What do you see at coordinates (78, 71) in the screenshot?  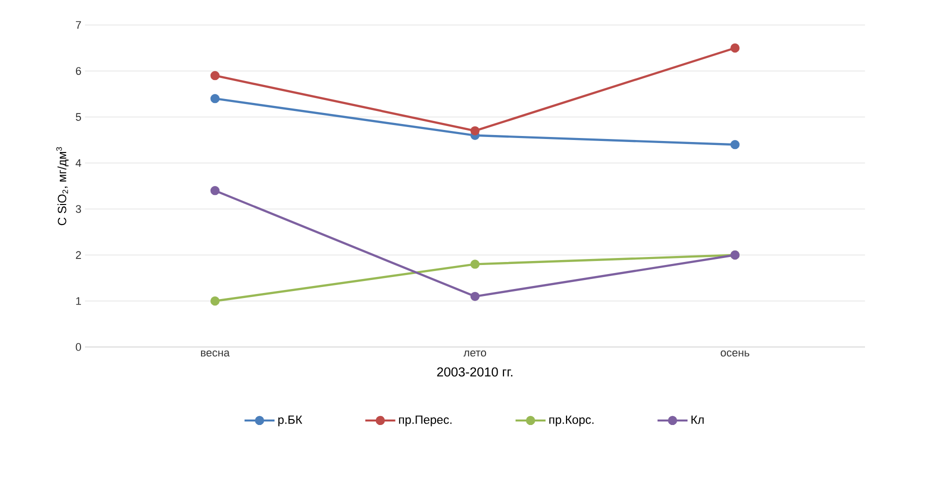 I see `y-tick-label: 6` at bounding box center [78, 71].